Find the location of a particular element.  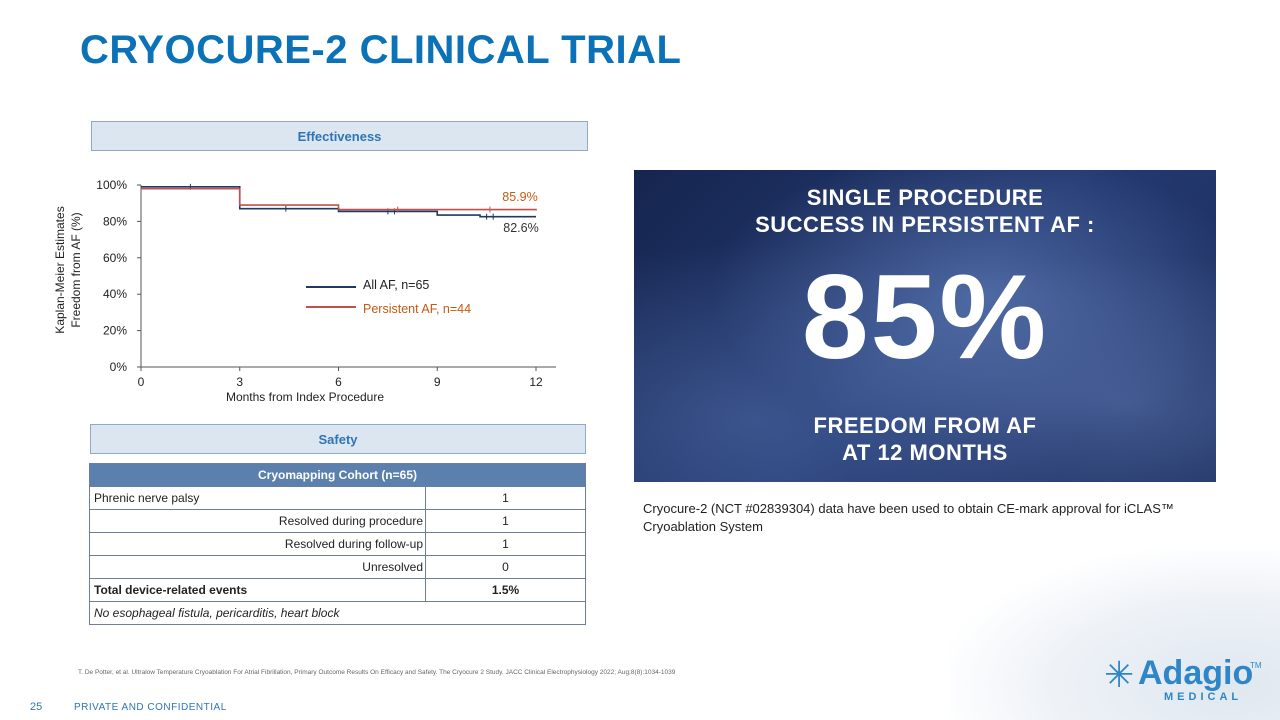

row-label: Total device-related events is located at coordinates (257, 590).